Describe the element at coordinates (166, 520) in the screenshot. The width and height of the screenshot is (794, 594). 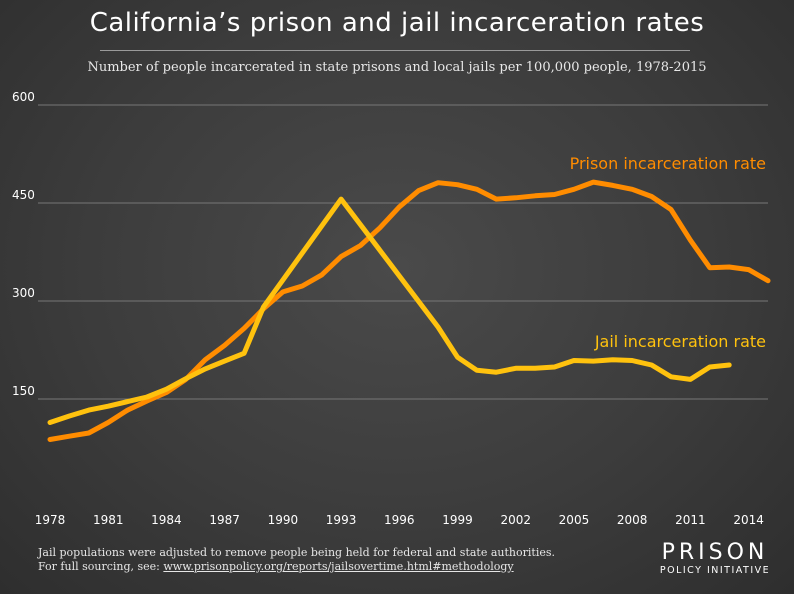
I see `x-tick-label-1984: 1984` at that location.